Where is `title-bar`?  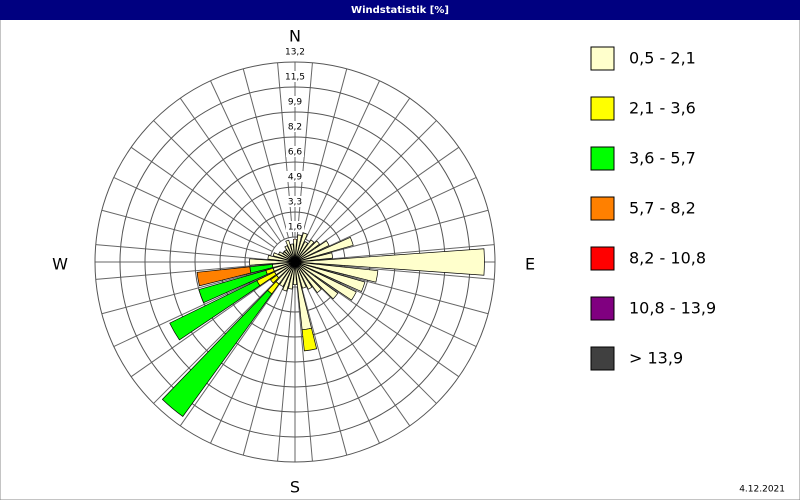 title-bar is located at coordinates (400, 10).